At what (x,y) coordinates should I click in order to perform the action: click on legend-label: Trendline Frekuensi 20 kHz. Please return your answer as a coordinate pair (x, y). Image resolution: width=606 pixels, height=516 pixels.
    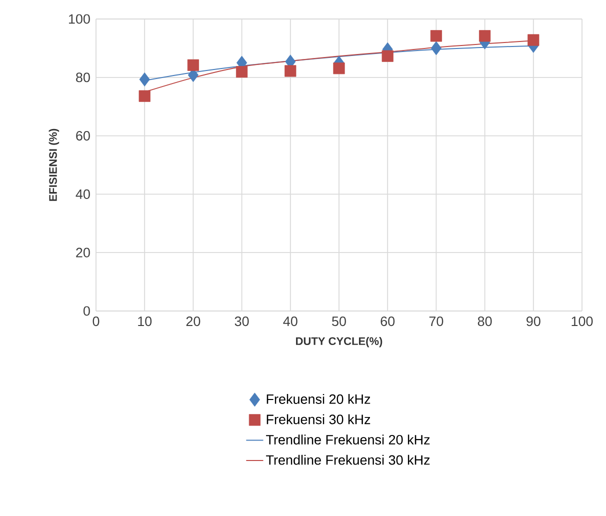
    Looking at the image, I should click on (348, 439).